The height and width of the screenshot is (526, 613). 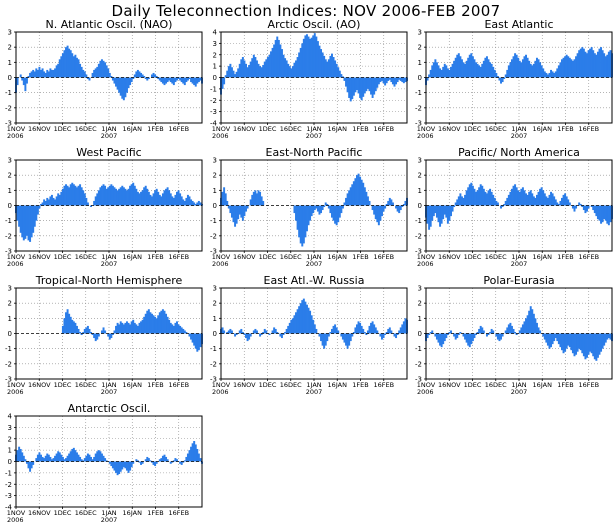 What do you see at coordinates (10, 462) in the screenshot?
I see `y-tick-label: 0` at bounding box center [10, 462].